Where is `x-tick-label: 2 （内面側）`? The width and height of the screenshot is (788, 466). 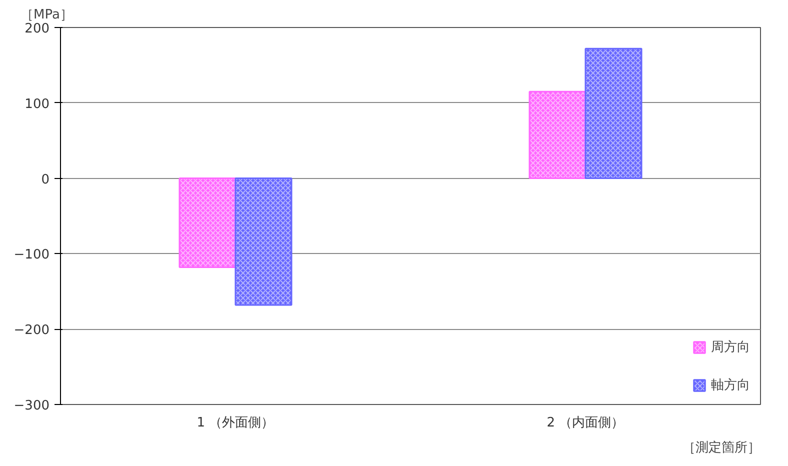 x-tick-label: 2 （内面側） is located at coordinates (585, 423).